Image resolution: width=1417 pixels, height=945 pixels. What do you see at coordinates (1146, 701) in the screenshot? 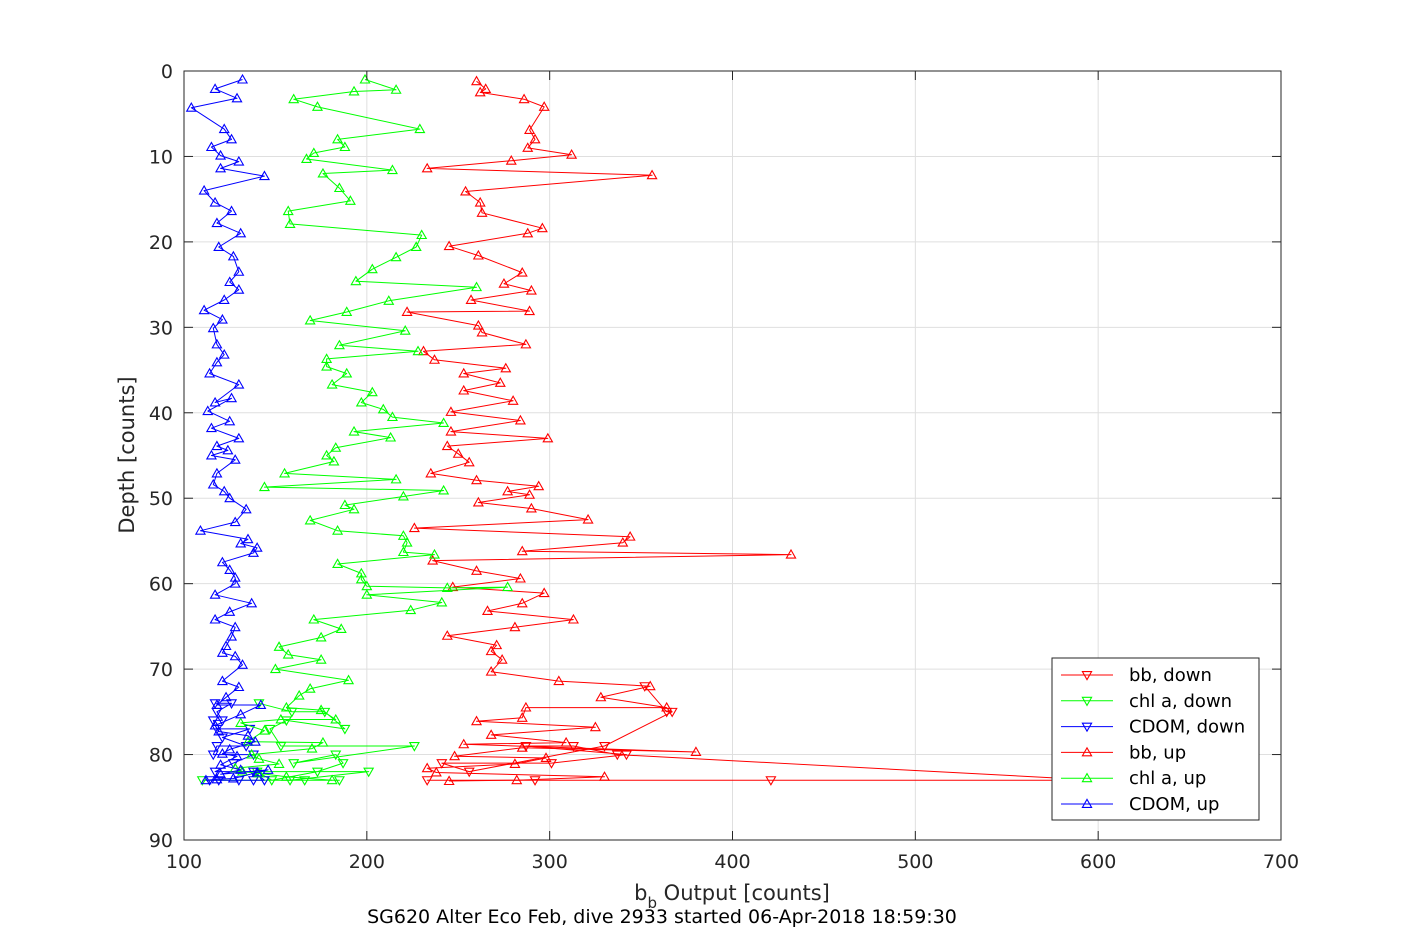
I see `legend-item: chl a, down` at bounding box center [1146, 701].